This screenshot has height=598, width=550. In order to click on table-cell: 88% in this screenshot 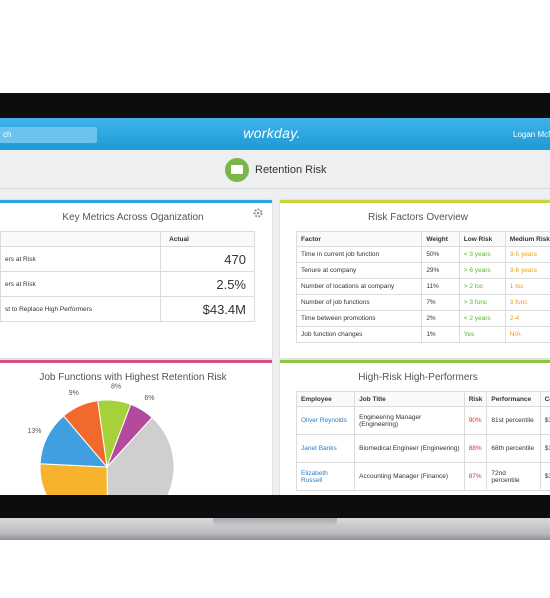, I will do `click(475, 448)`.